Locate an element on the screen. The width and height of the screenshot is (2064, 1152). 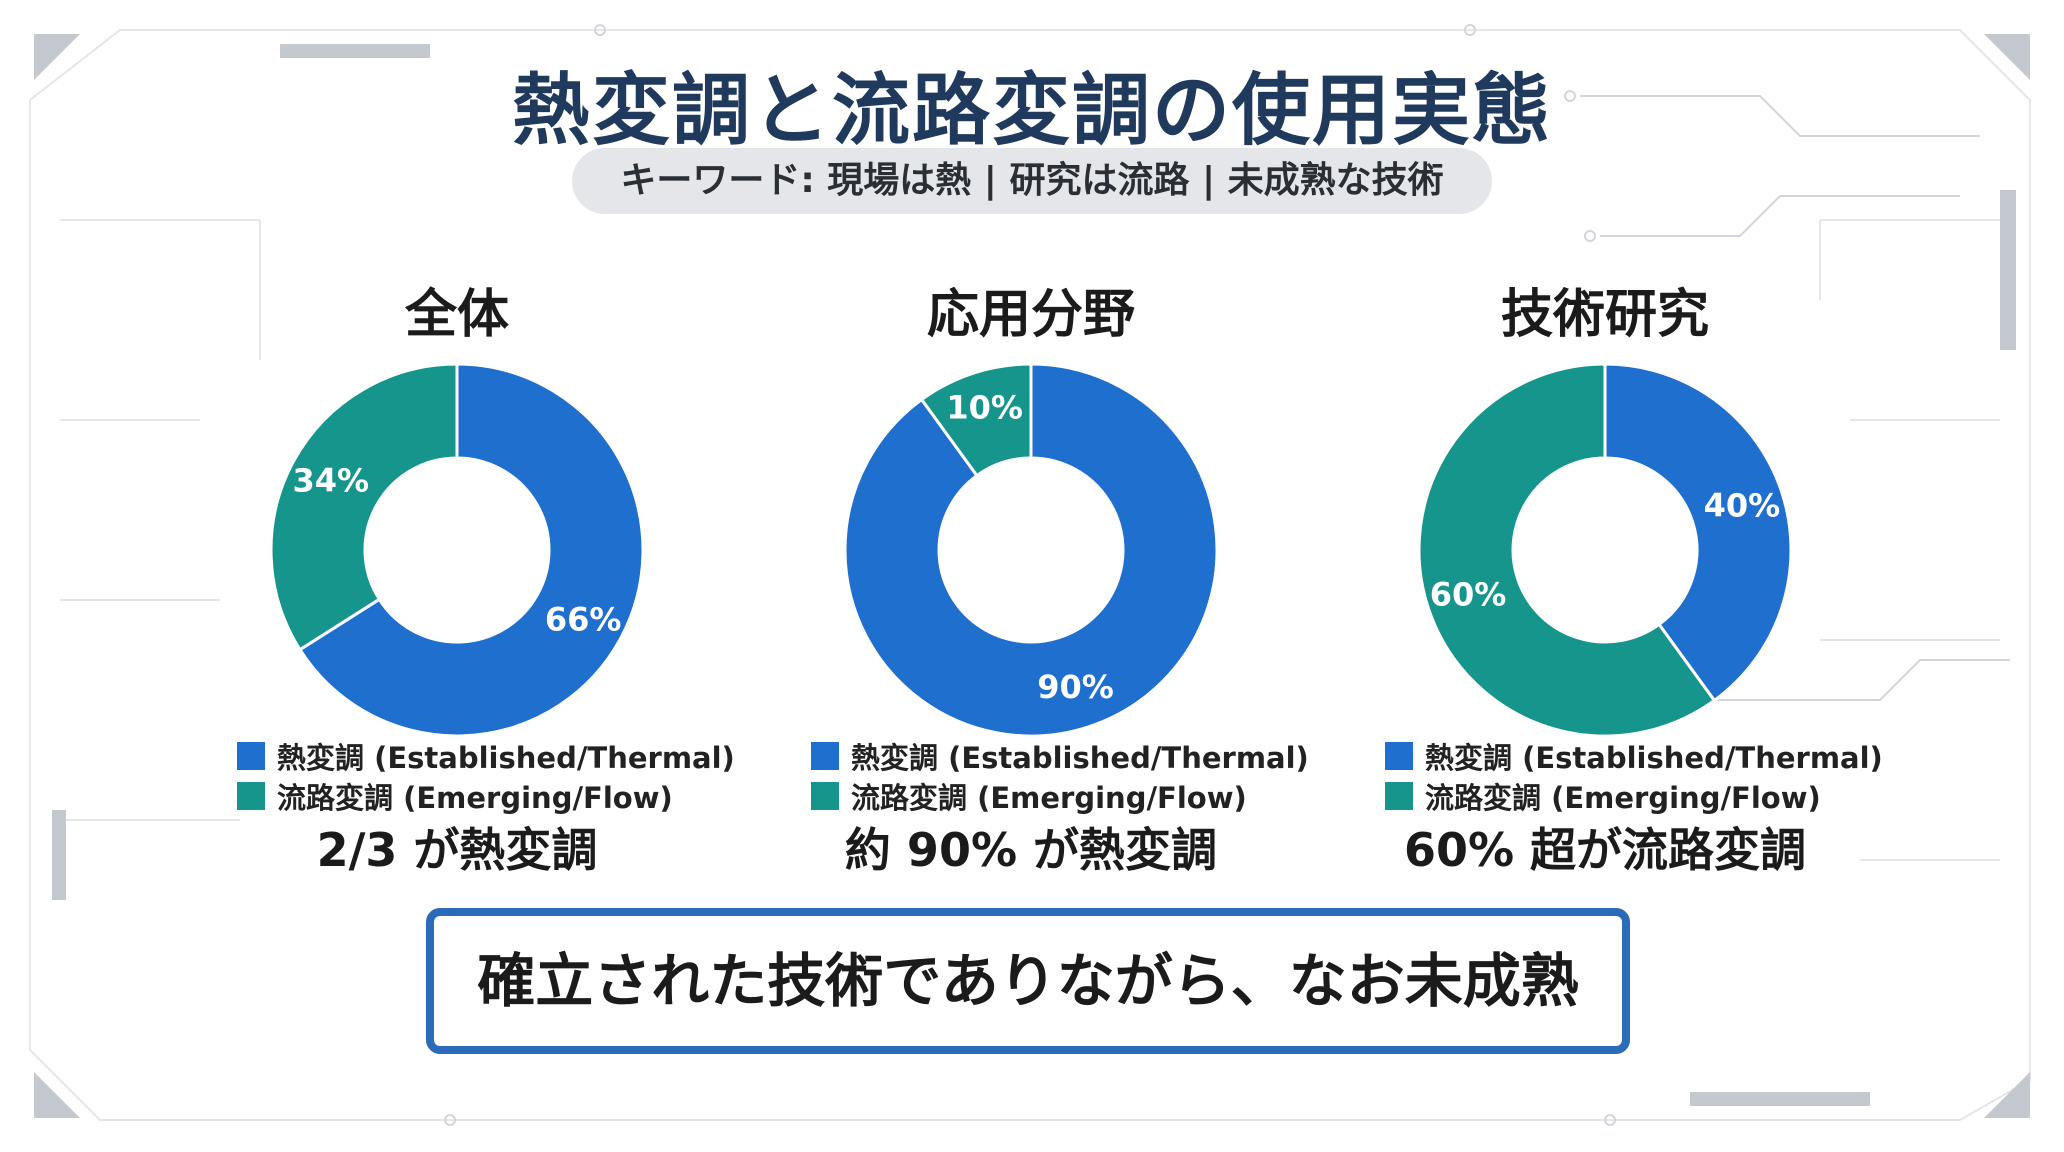
chart-title-overall: 全体 is located at coordinates (456, 315).